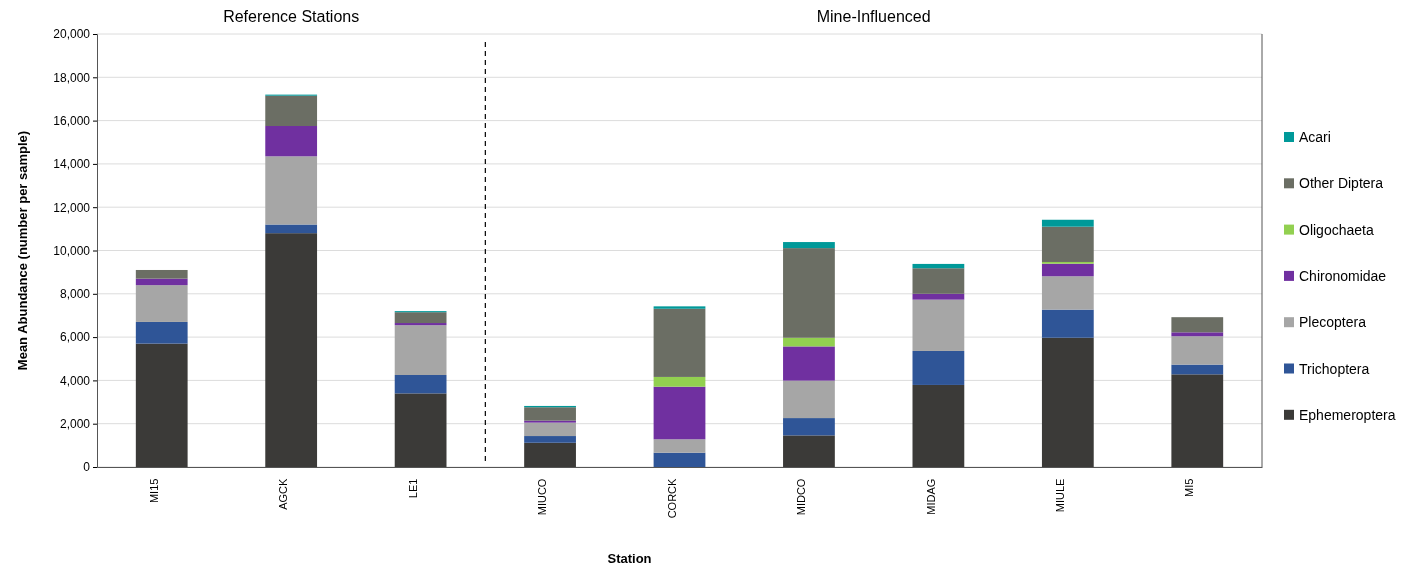  I want to click on y-tick-label: 6,000, so click(75, 337).